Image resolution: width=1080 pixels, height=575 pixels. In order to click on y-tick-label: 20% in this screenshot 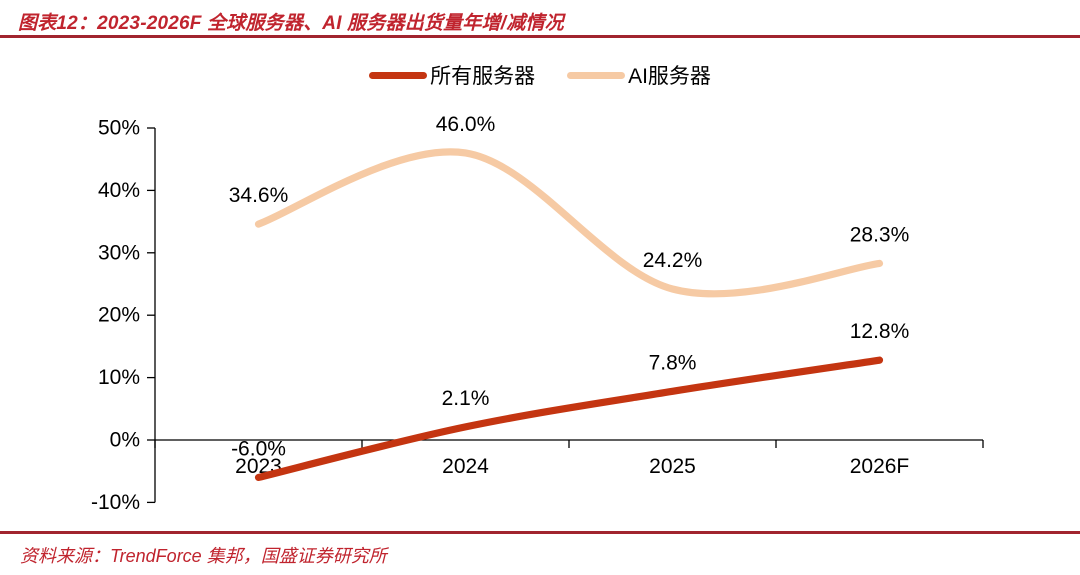, I will do `click(119, 315)`.